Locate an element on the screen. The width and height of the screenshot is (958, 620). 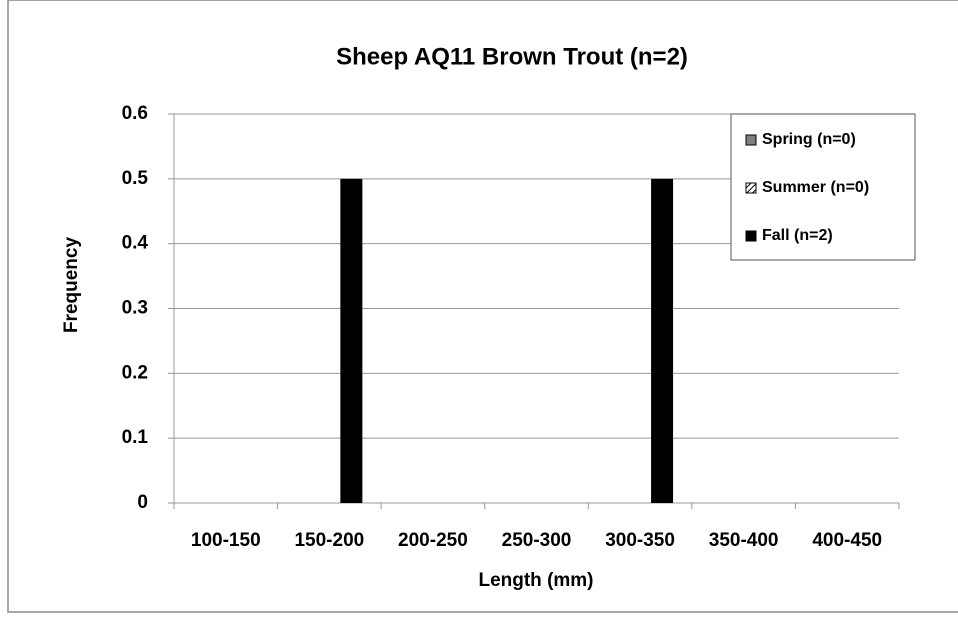
y-tick-label: 0.6 is located at coordinates (135, 113).